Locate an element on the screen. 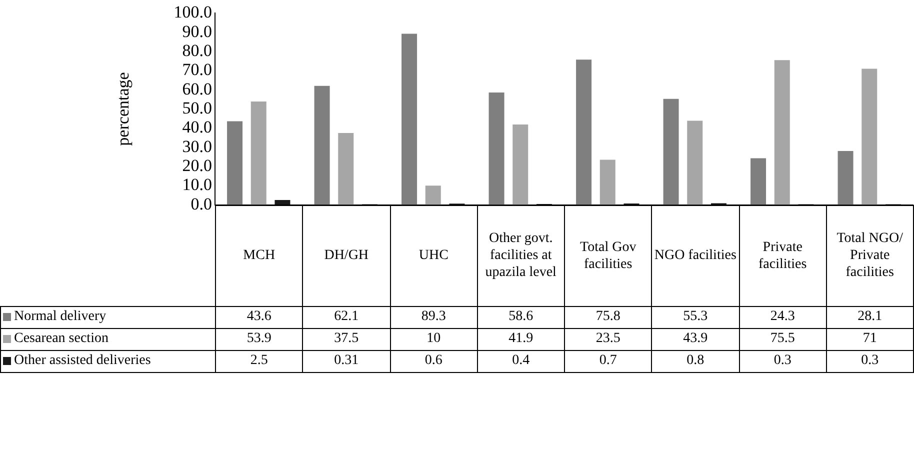 This screenshot has height=471, width=914. x-tick-label: Other govt. facilities at upazila level is located at coordinates (520, 255).